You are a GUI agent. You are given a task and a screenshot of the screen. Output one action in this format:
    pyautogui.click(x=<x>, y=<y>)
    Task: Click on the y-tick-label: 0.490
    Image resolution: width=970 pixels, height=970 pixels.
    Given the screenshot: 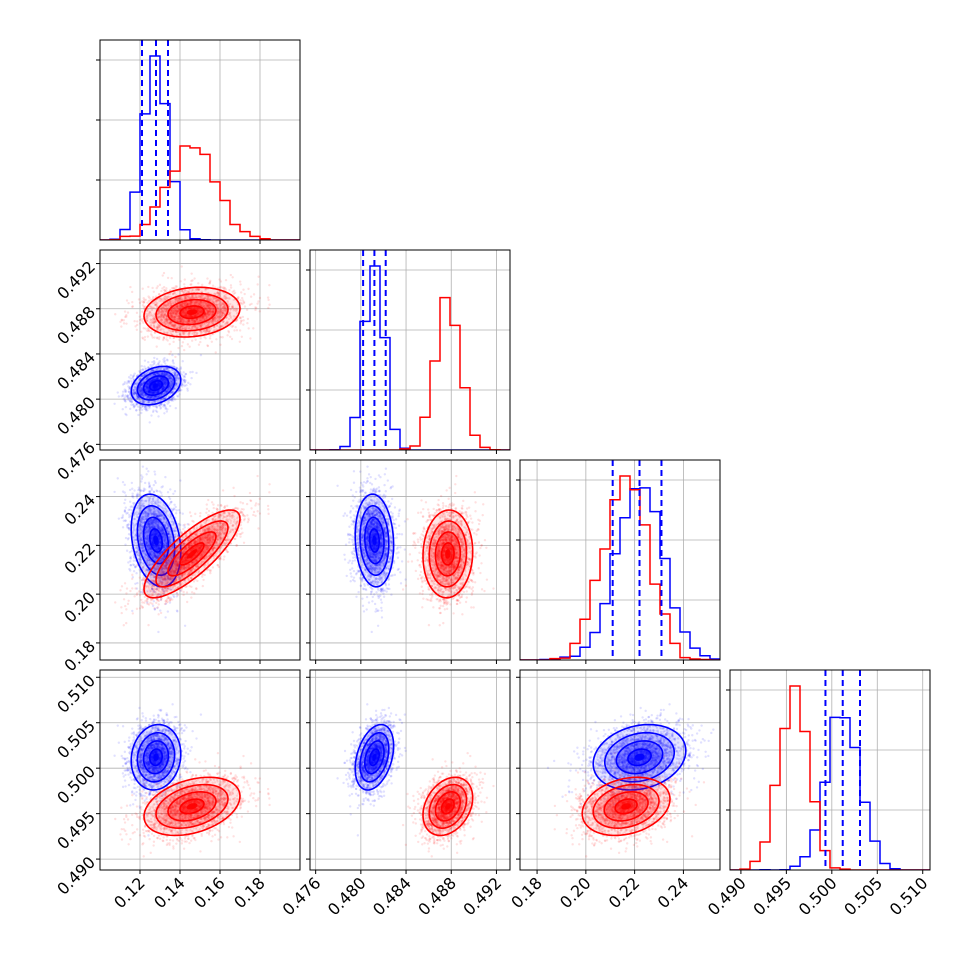 What is the action you would take?
    pyautogui.click(x=76, y=876)
    